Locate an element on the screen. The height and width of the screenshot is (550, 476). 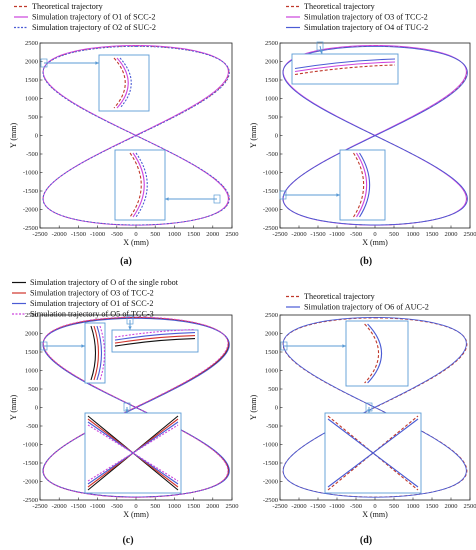
panel-label: (b) is located at coordinates (366, 261).